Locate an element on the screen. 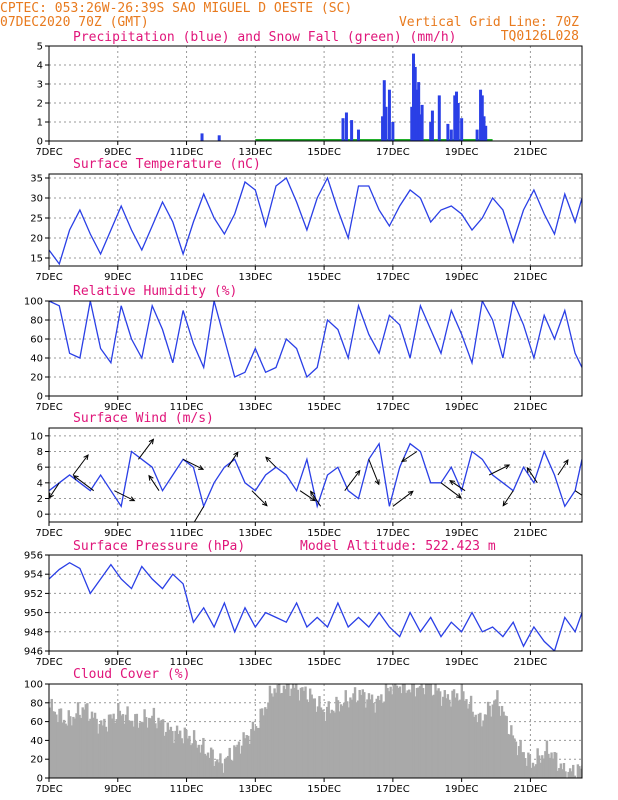 The width and height of the screenshot is (618, 800). humidity-xtick-label: 9DEC is located at coordinates (117, 407).